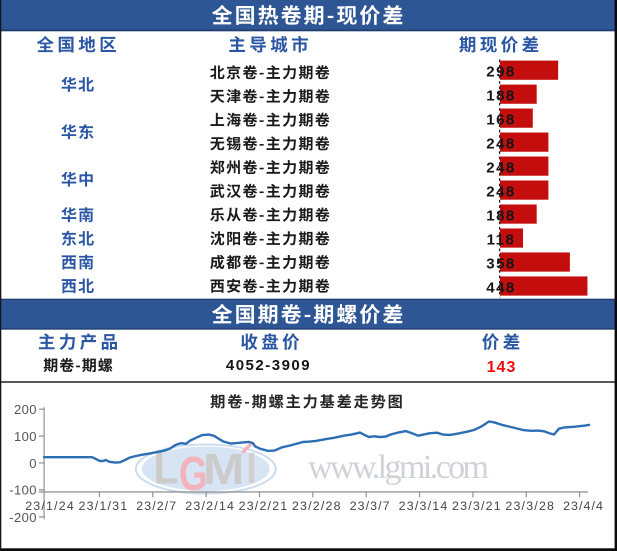 This screenshot has width=617, height=551. I want to click on svg-text: 4052-3909, so click(268, 365).